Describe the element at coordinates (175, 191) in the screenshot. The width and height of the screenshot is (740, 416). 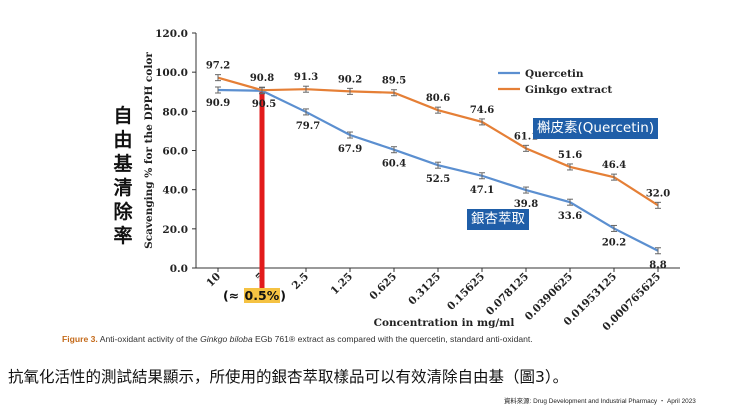
I see `y-tick-label: 40.0` at that location.